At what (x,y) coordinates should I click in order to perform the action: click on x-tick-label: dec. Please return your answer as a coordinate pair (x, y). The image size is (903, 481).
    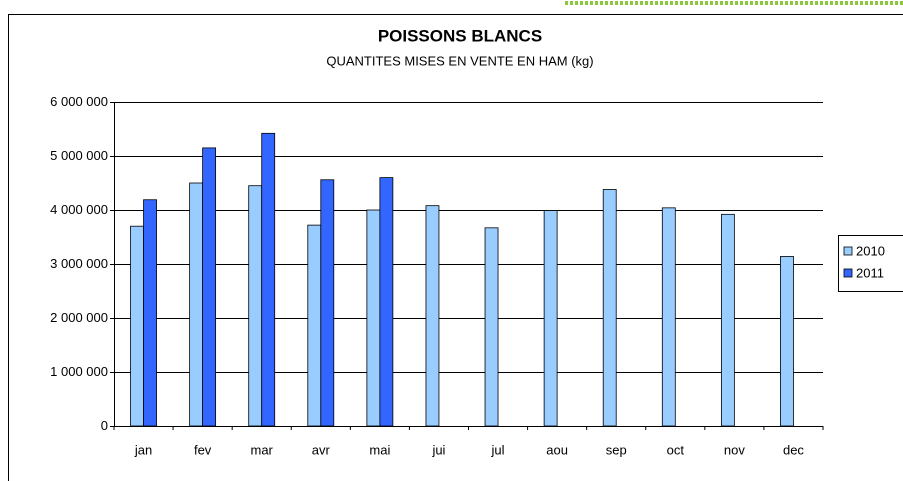
    Looking at the image, I should click on (793, 449).